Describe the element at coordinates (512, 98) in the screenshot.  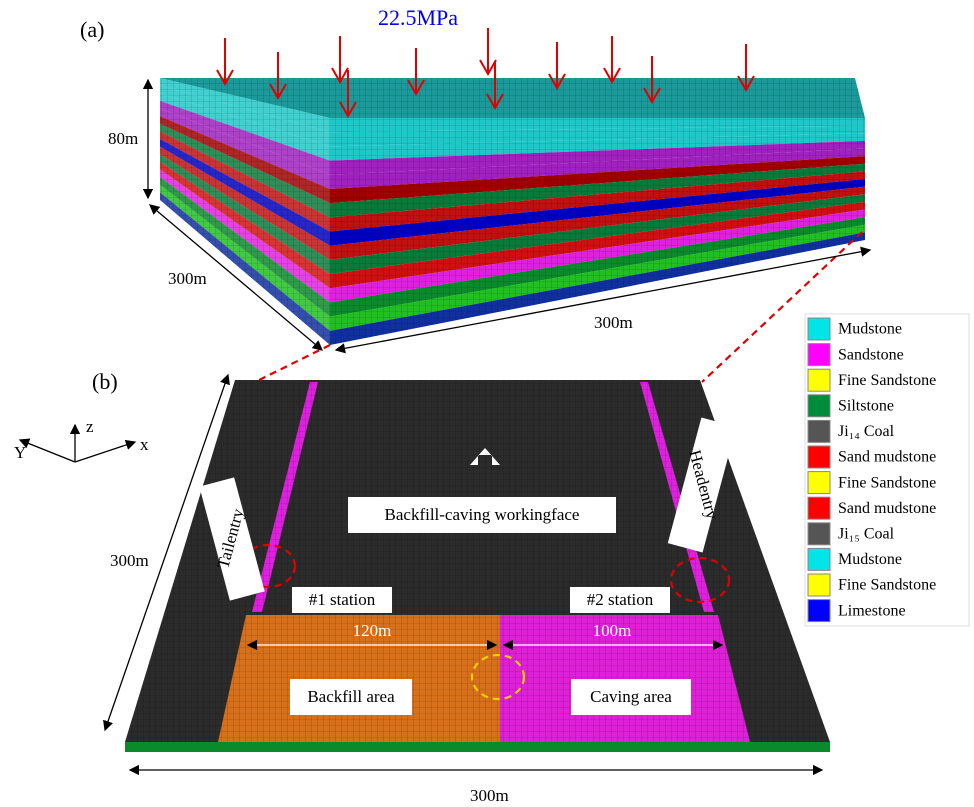
I see `top-mesh` at that location.